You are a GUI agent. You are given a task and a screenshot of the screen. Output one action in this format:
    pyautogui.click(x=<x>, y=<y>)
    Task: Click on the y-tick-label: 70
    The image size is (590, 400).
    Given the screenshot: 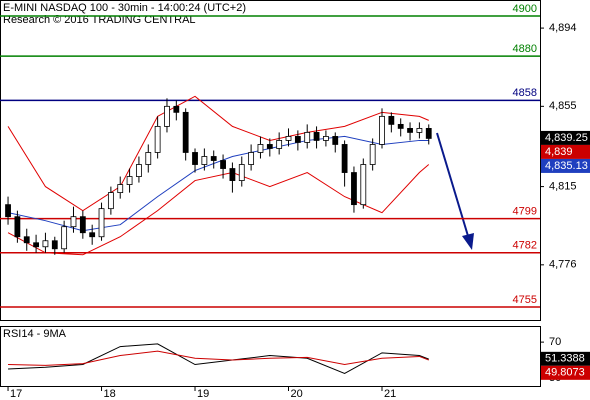 What is the action you would take?
    pyautogui.click(x=555, y=342)
    